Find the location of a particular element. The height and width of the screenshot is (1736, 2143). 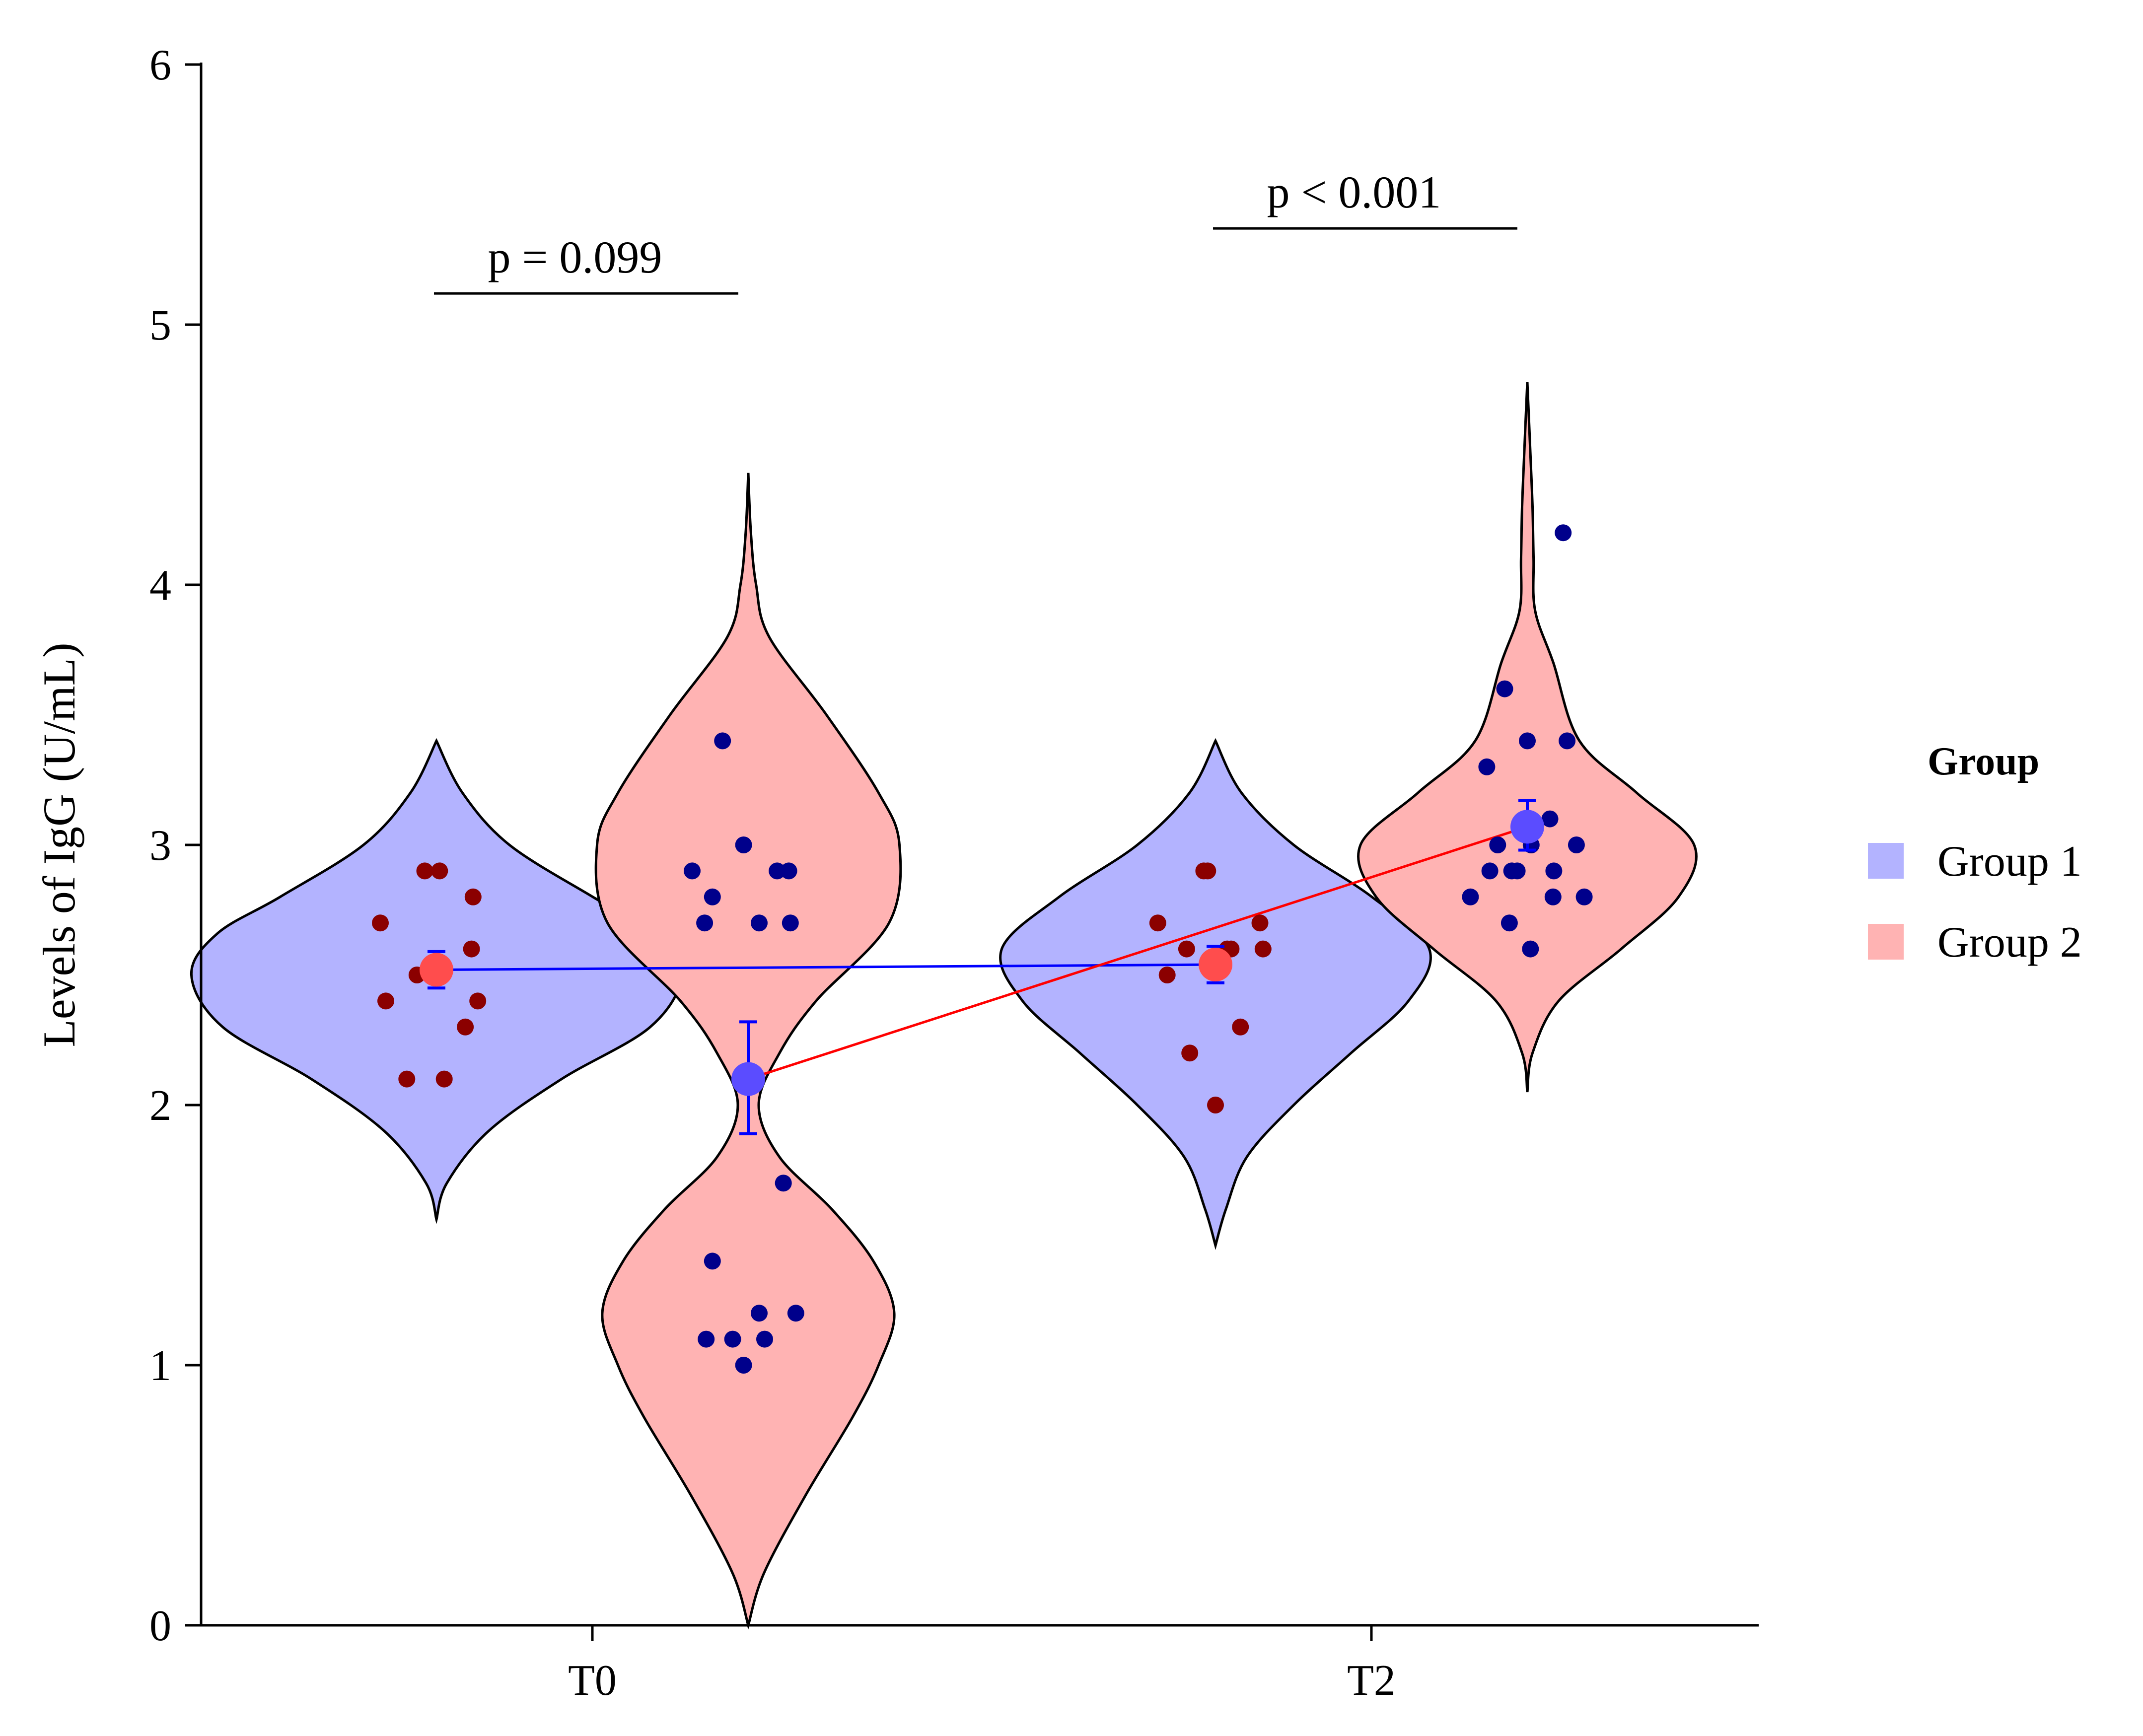

legend: Group Group 1 Group 2 is located at coordinates (1975, 853).